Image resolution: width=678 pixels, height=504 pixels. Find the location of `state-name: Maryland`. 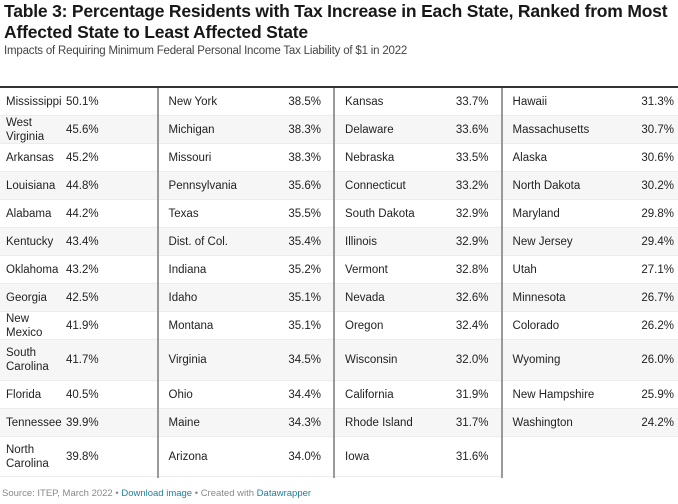

state-name: Maryland is located at coordinates (536, 213).